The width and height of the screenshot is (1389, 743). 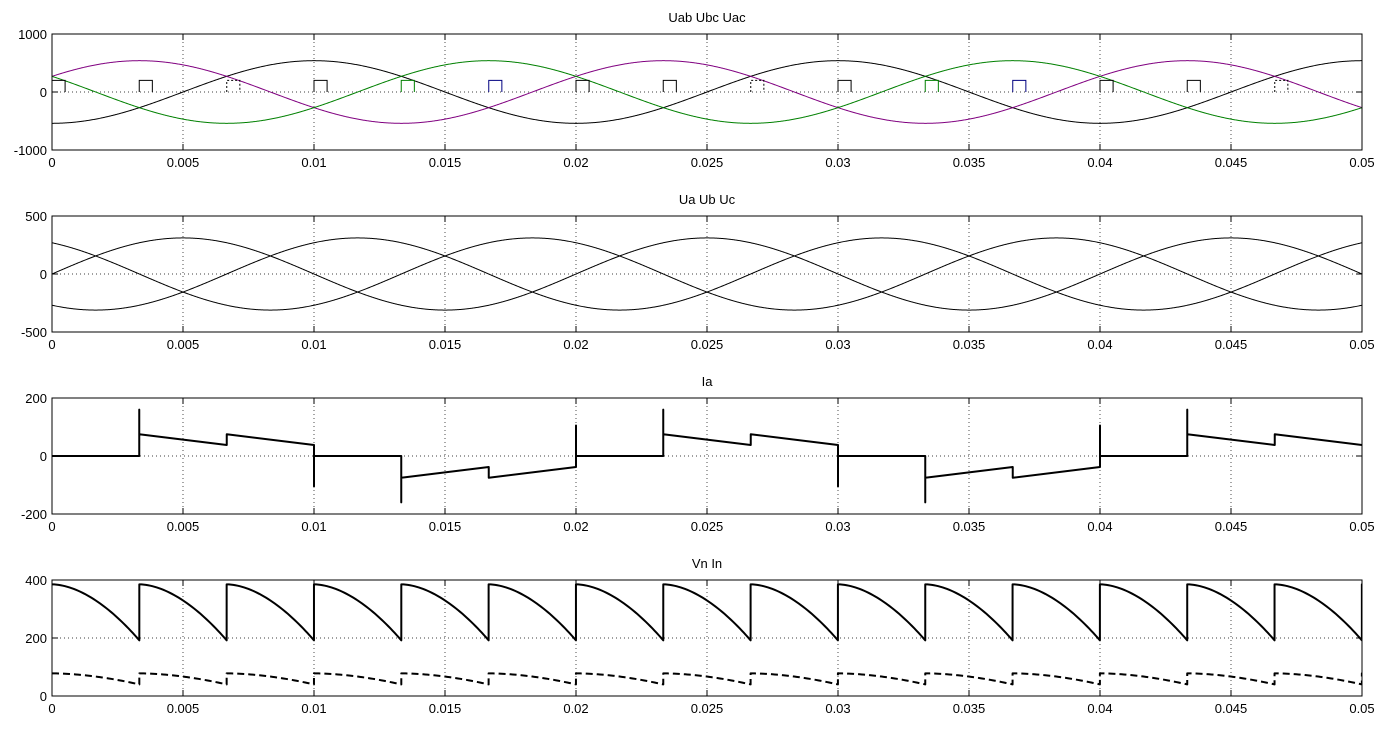 What do you see at coordinates (34, 514) in the screenshot?
I see `y-tick-label: -200` at bounding box center [34, 514].